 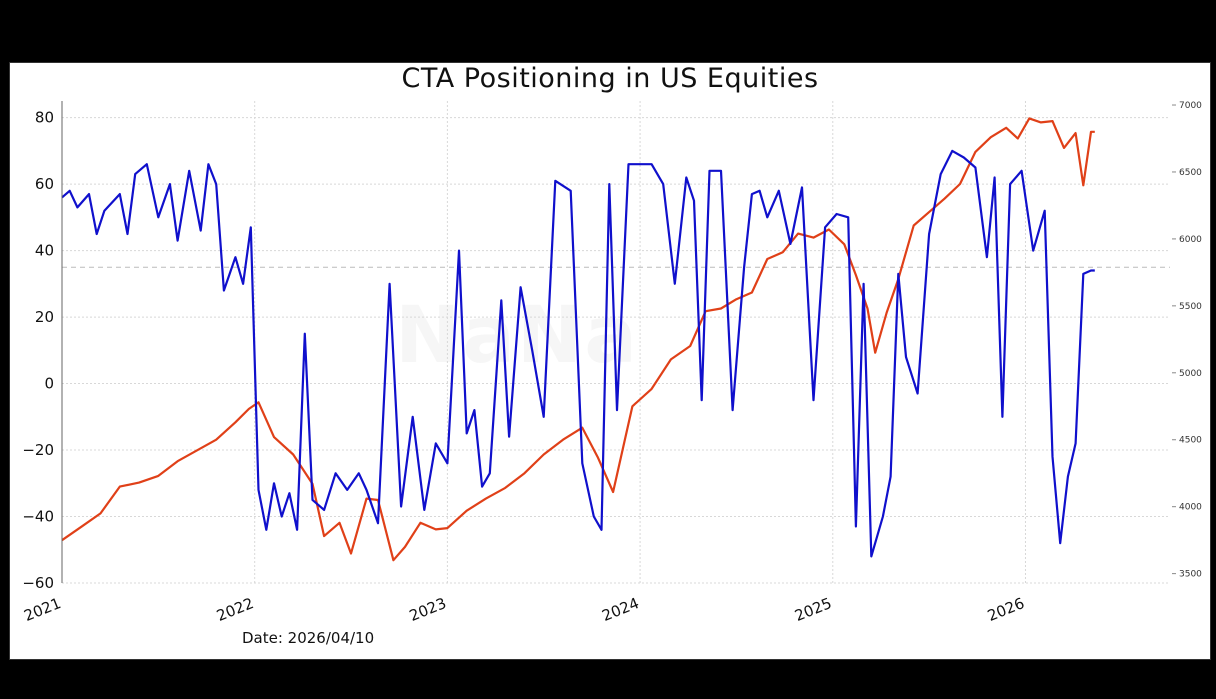 I want to click on y-left-tick-label: −60, so click(x=38, y=583).